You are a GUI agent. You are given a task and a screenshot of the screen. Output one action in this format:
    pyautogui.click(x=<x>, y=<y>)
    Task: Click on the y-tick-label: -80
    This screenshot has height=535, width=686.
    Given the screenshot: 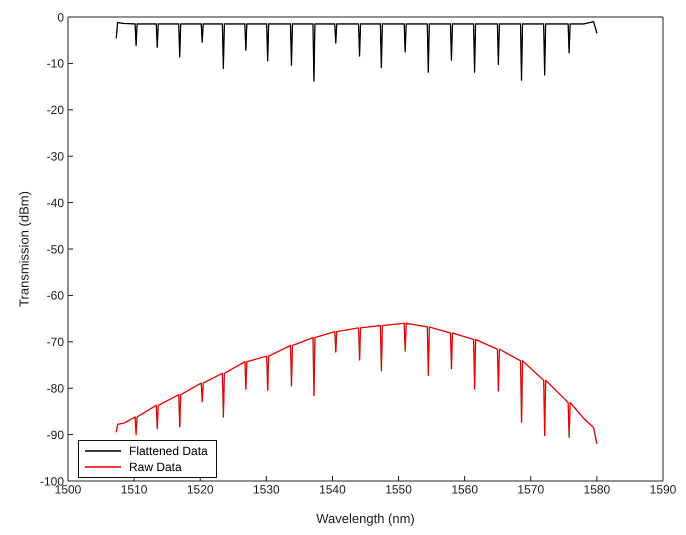 What is the action you would take?
    pyautogui.click(x=55, y=388)
    